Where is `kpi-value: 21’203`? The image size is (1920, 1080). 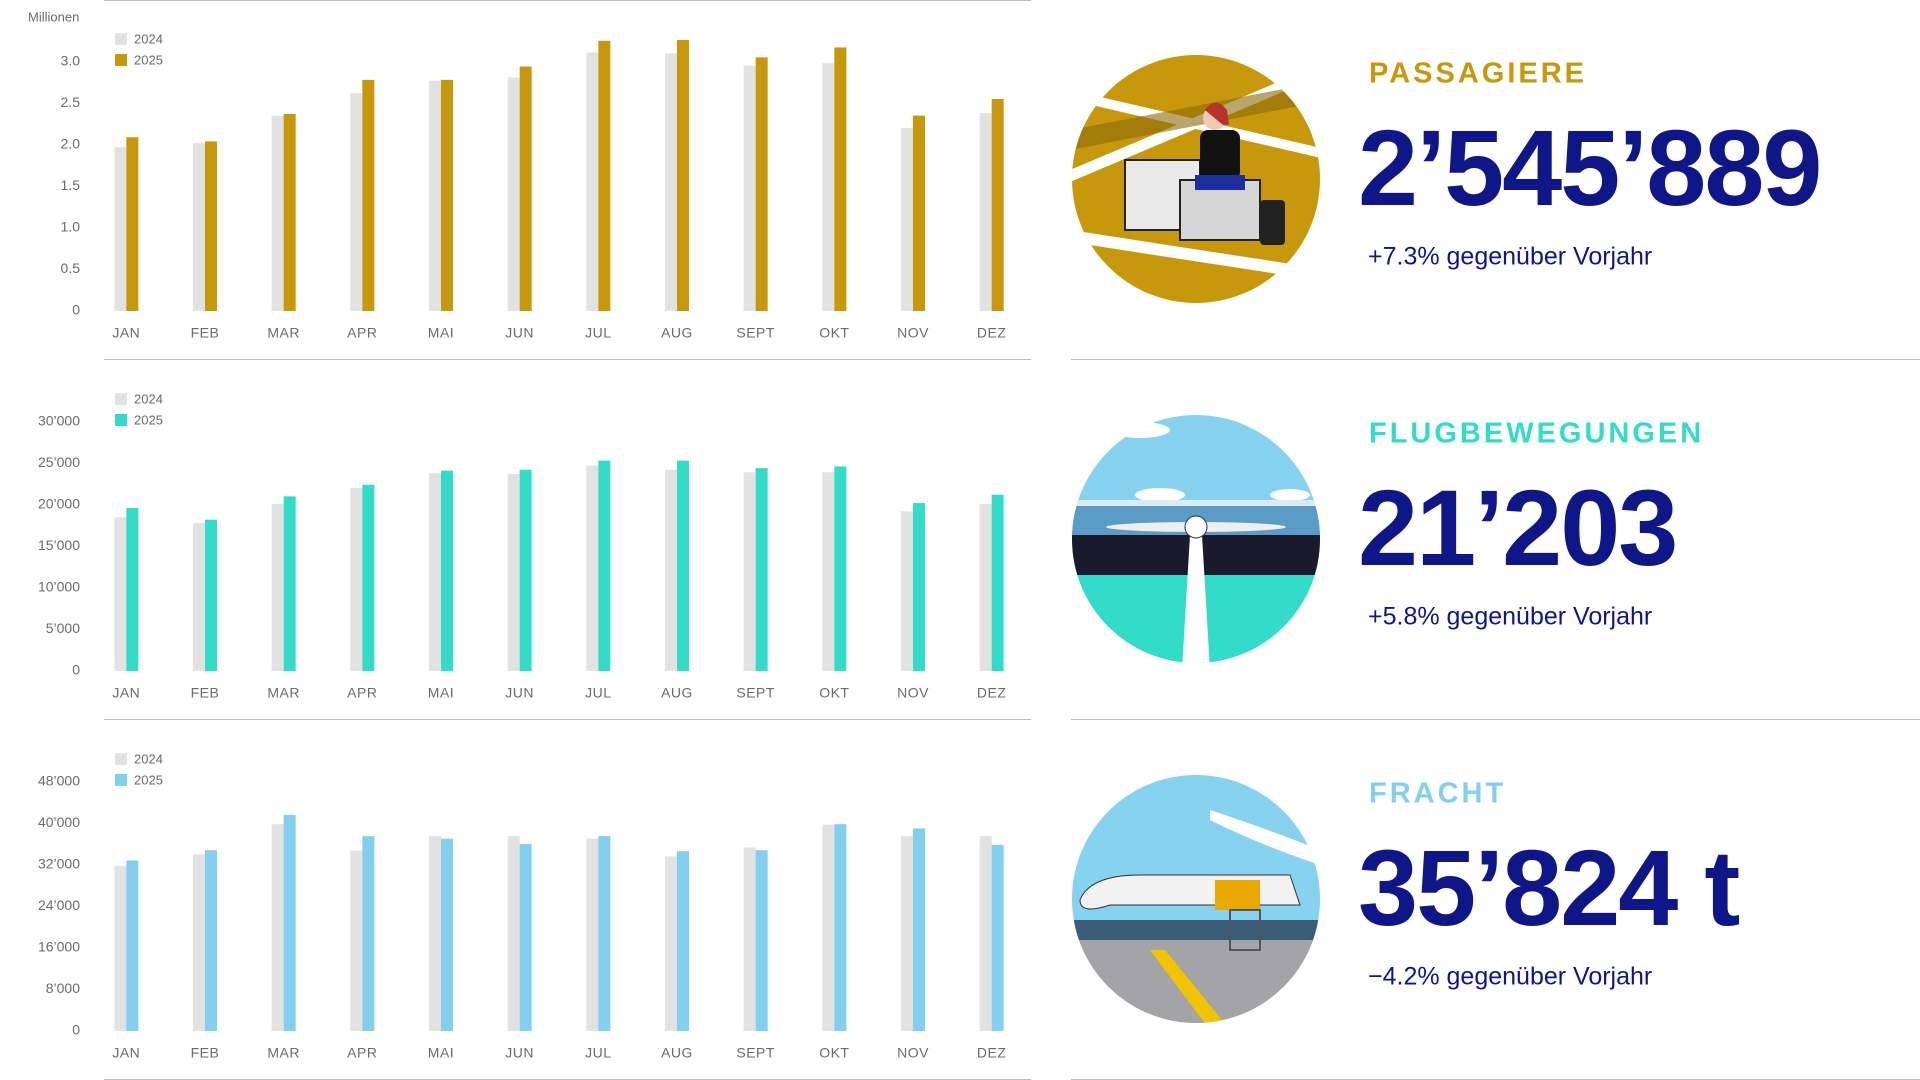 kpi-value: 21’203 is located at coordinates (1517, 527).